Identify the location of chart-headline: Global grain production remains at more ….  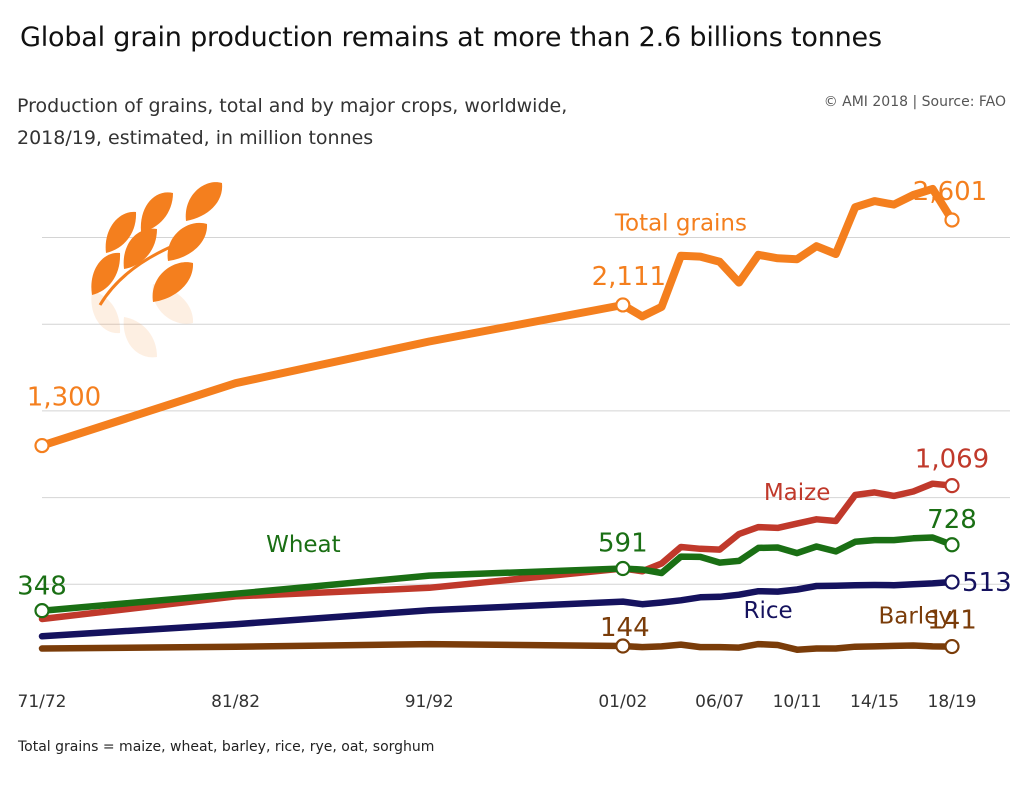
(451, 37).